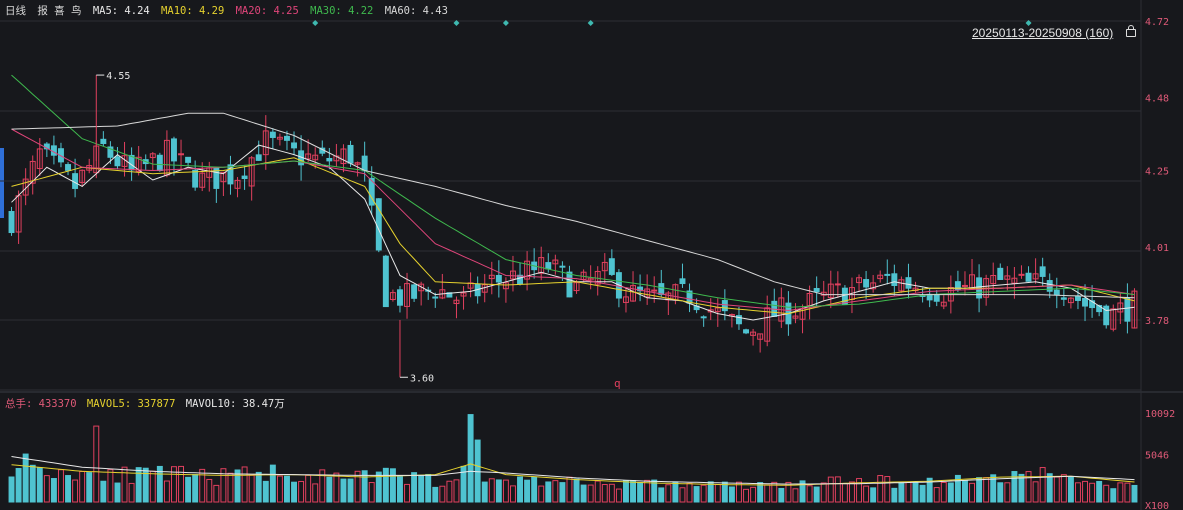 This screenshot has height=510, width=1183. I want to click on lock-icon, so click(1131, 31).